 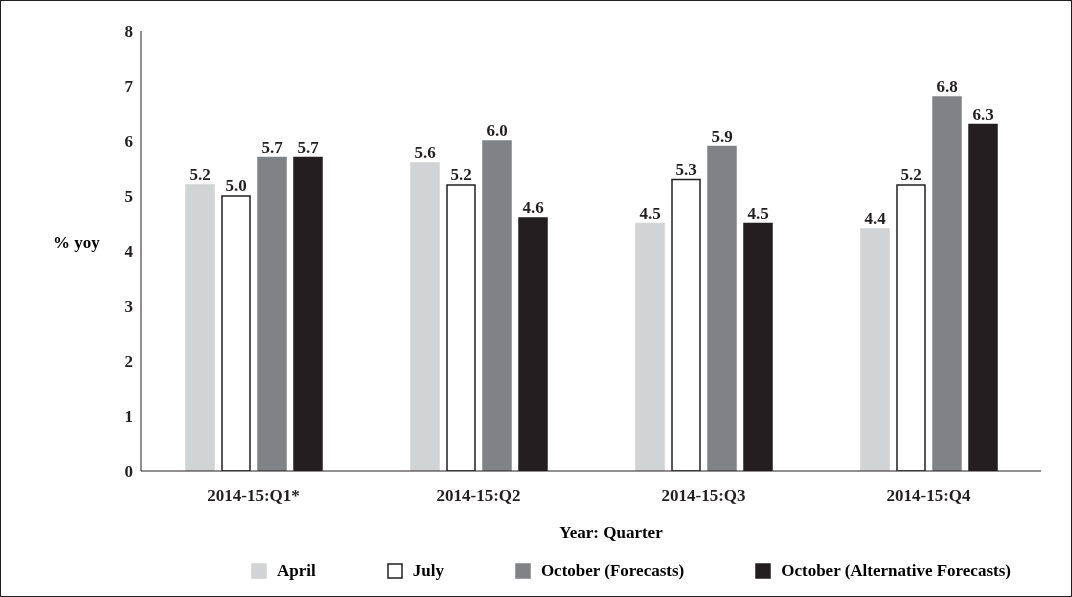 I want to click on y-tick-label: 4, so click(x=129, y=252).